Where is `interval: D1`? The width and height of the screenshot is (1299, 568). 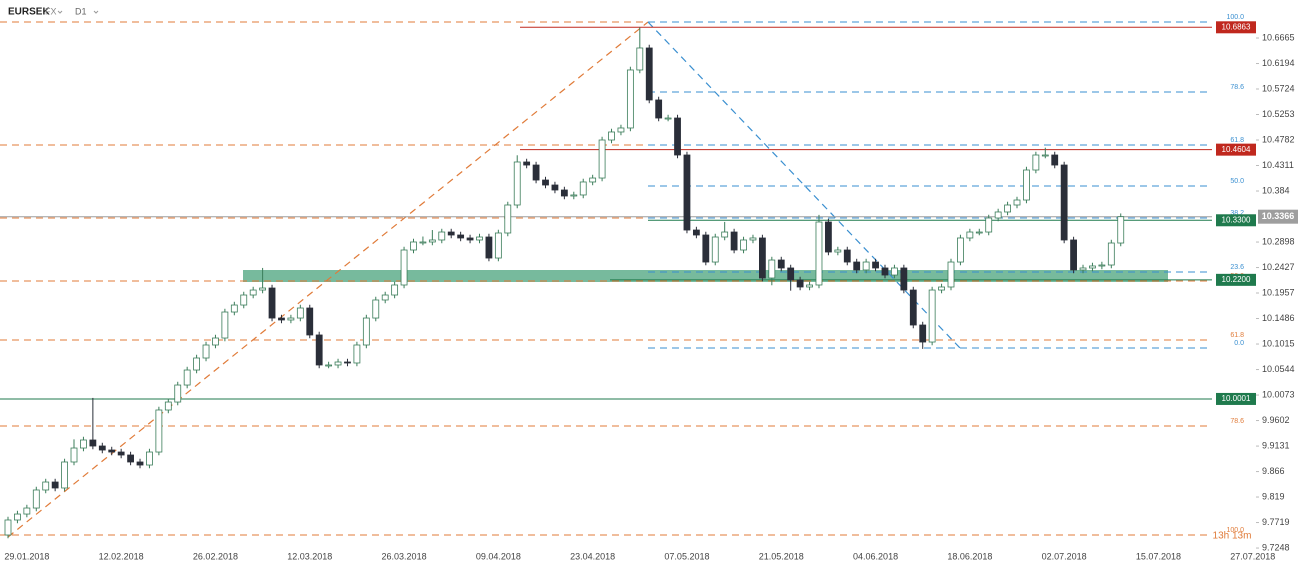
interval: D1 is located at coordinates (81, 11).